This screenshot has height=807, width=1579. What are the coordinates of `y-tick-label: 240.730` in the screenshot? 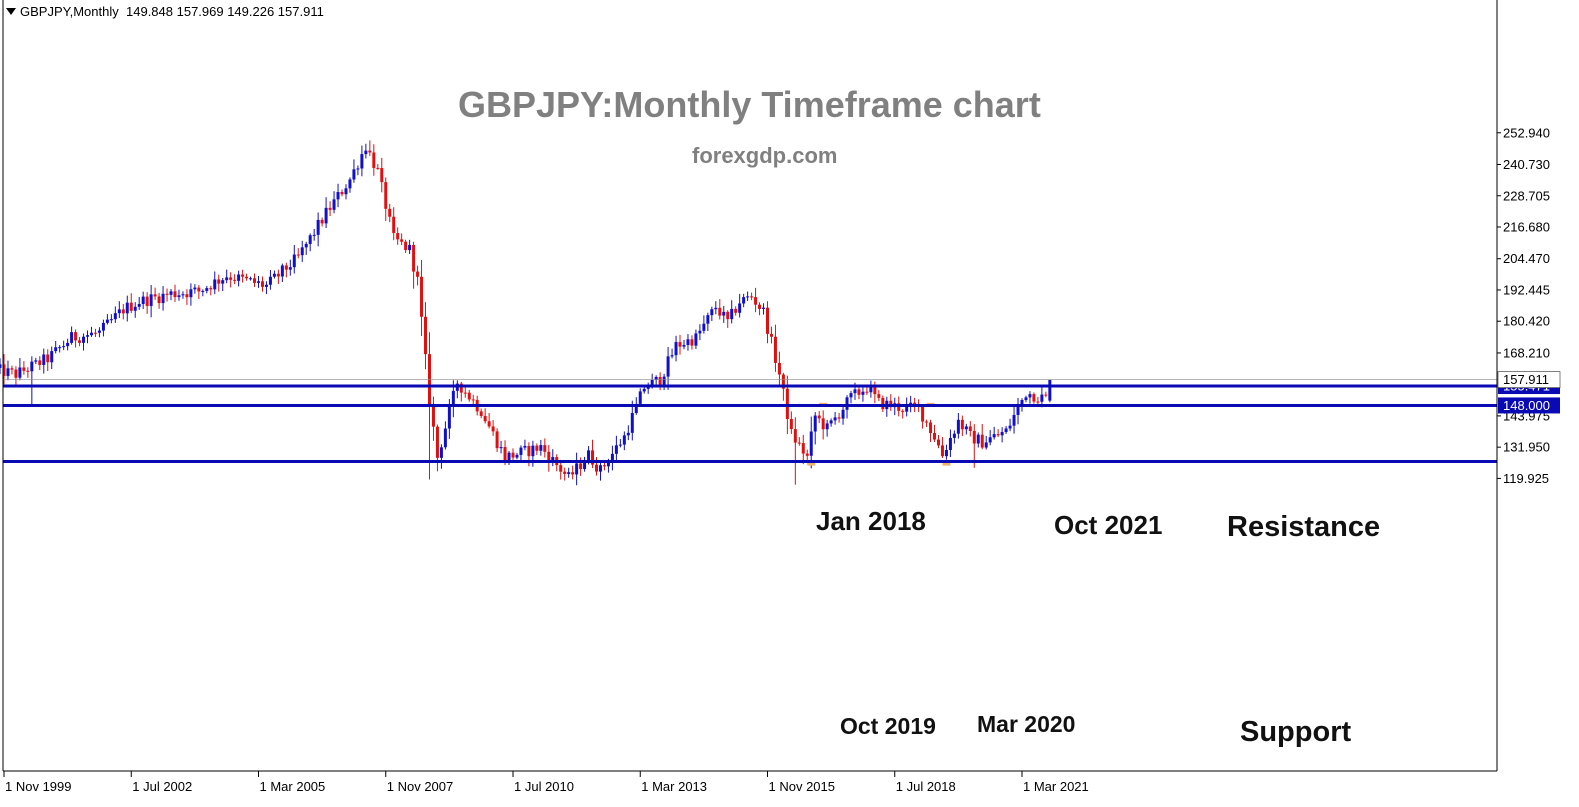 It's located at (1526, 164).